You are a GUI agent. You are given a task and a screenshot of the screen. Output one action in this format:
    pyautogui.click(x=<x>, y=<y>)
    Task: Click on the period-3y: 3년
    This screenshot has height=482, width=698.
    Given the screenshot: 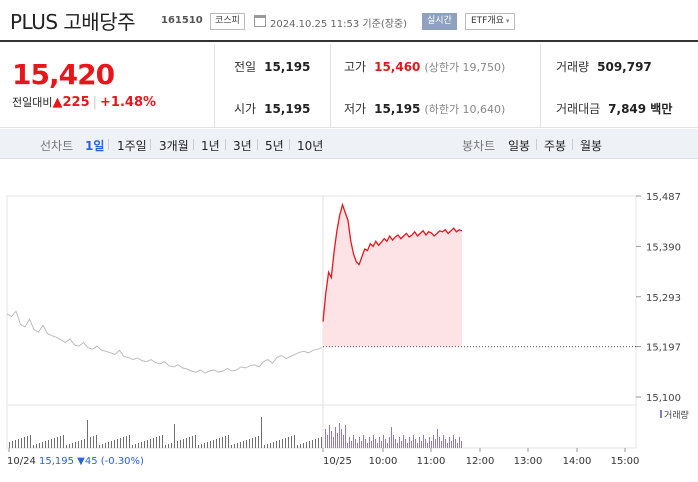 What is the action you would take?
    pyautogui.click(x=242, y=146)
    